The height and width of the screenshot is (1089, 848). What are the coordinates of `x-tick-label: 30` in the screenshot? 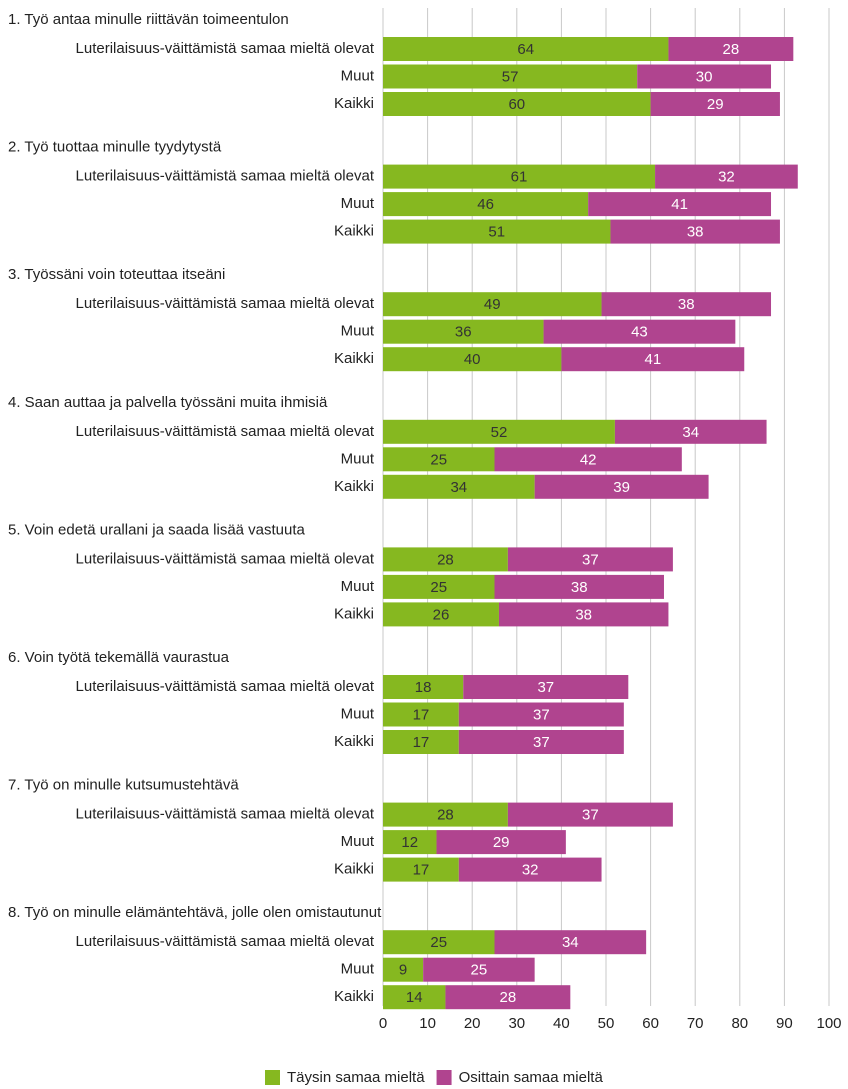 It's located at (516, 1023).